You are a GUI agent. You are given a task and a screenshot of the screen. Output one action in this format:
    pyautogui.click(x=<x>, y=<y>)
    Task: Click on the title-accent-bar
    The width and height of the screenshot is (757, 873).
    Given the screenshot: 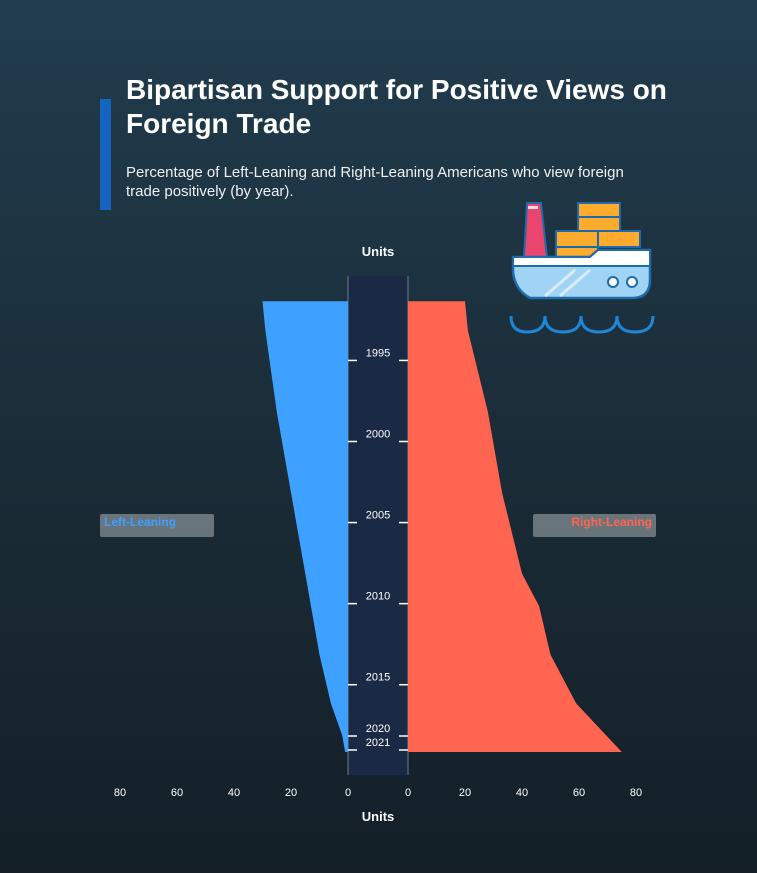 What is the action you would take?
    pyautogui.click(x=105, y=154)
    